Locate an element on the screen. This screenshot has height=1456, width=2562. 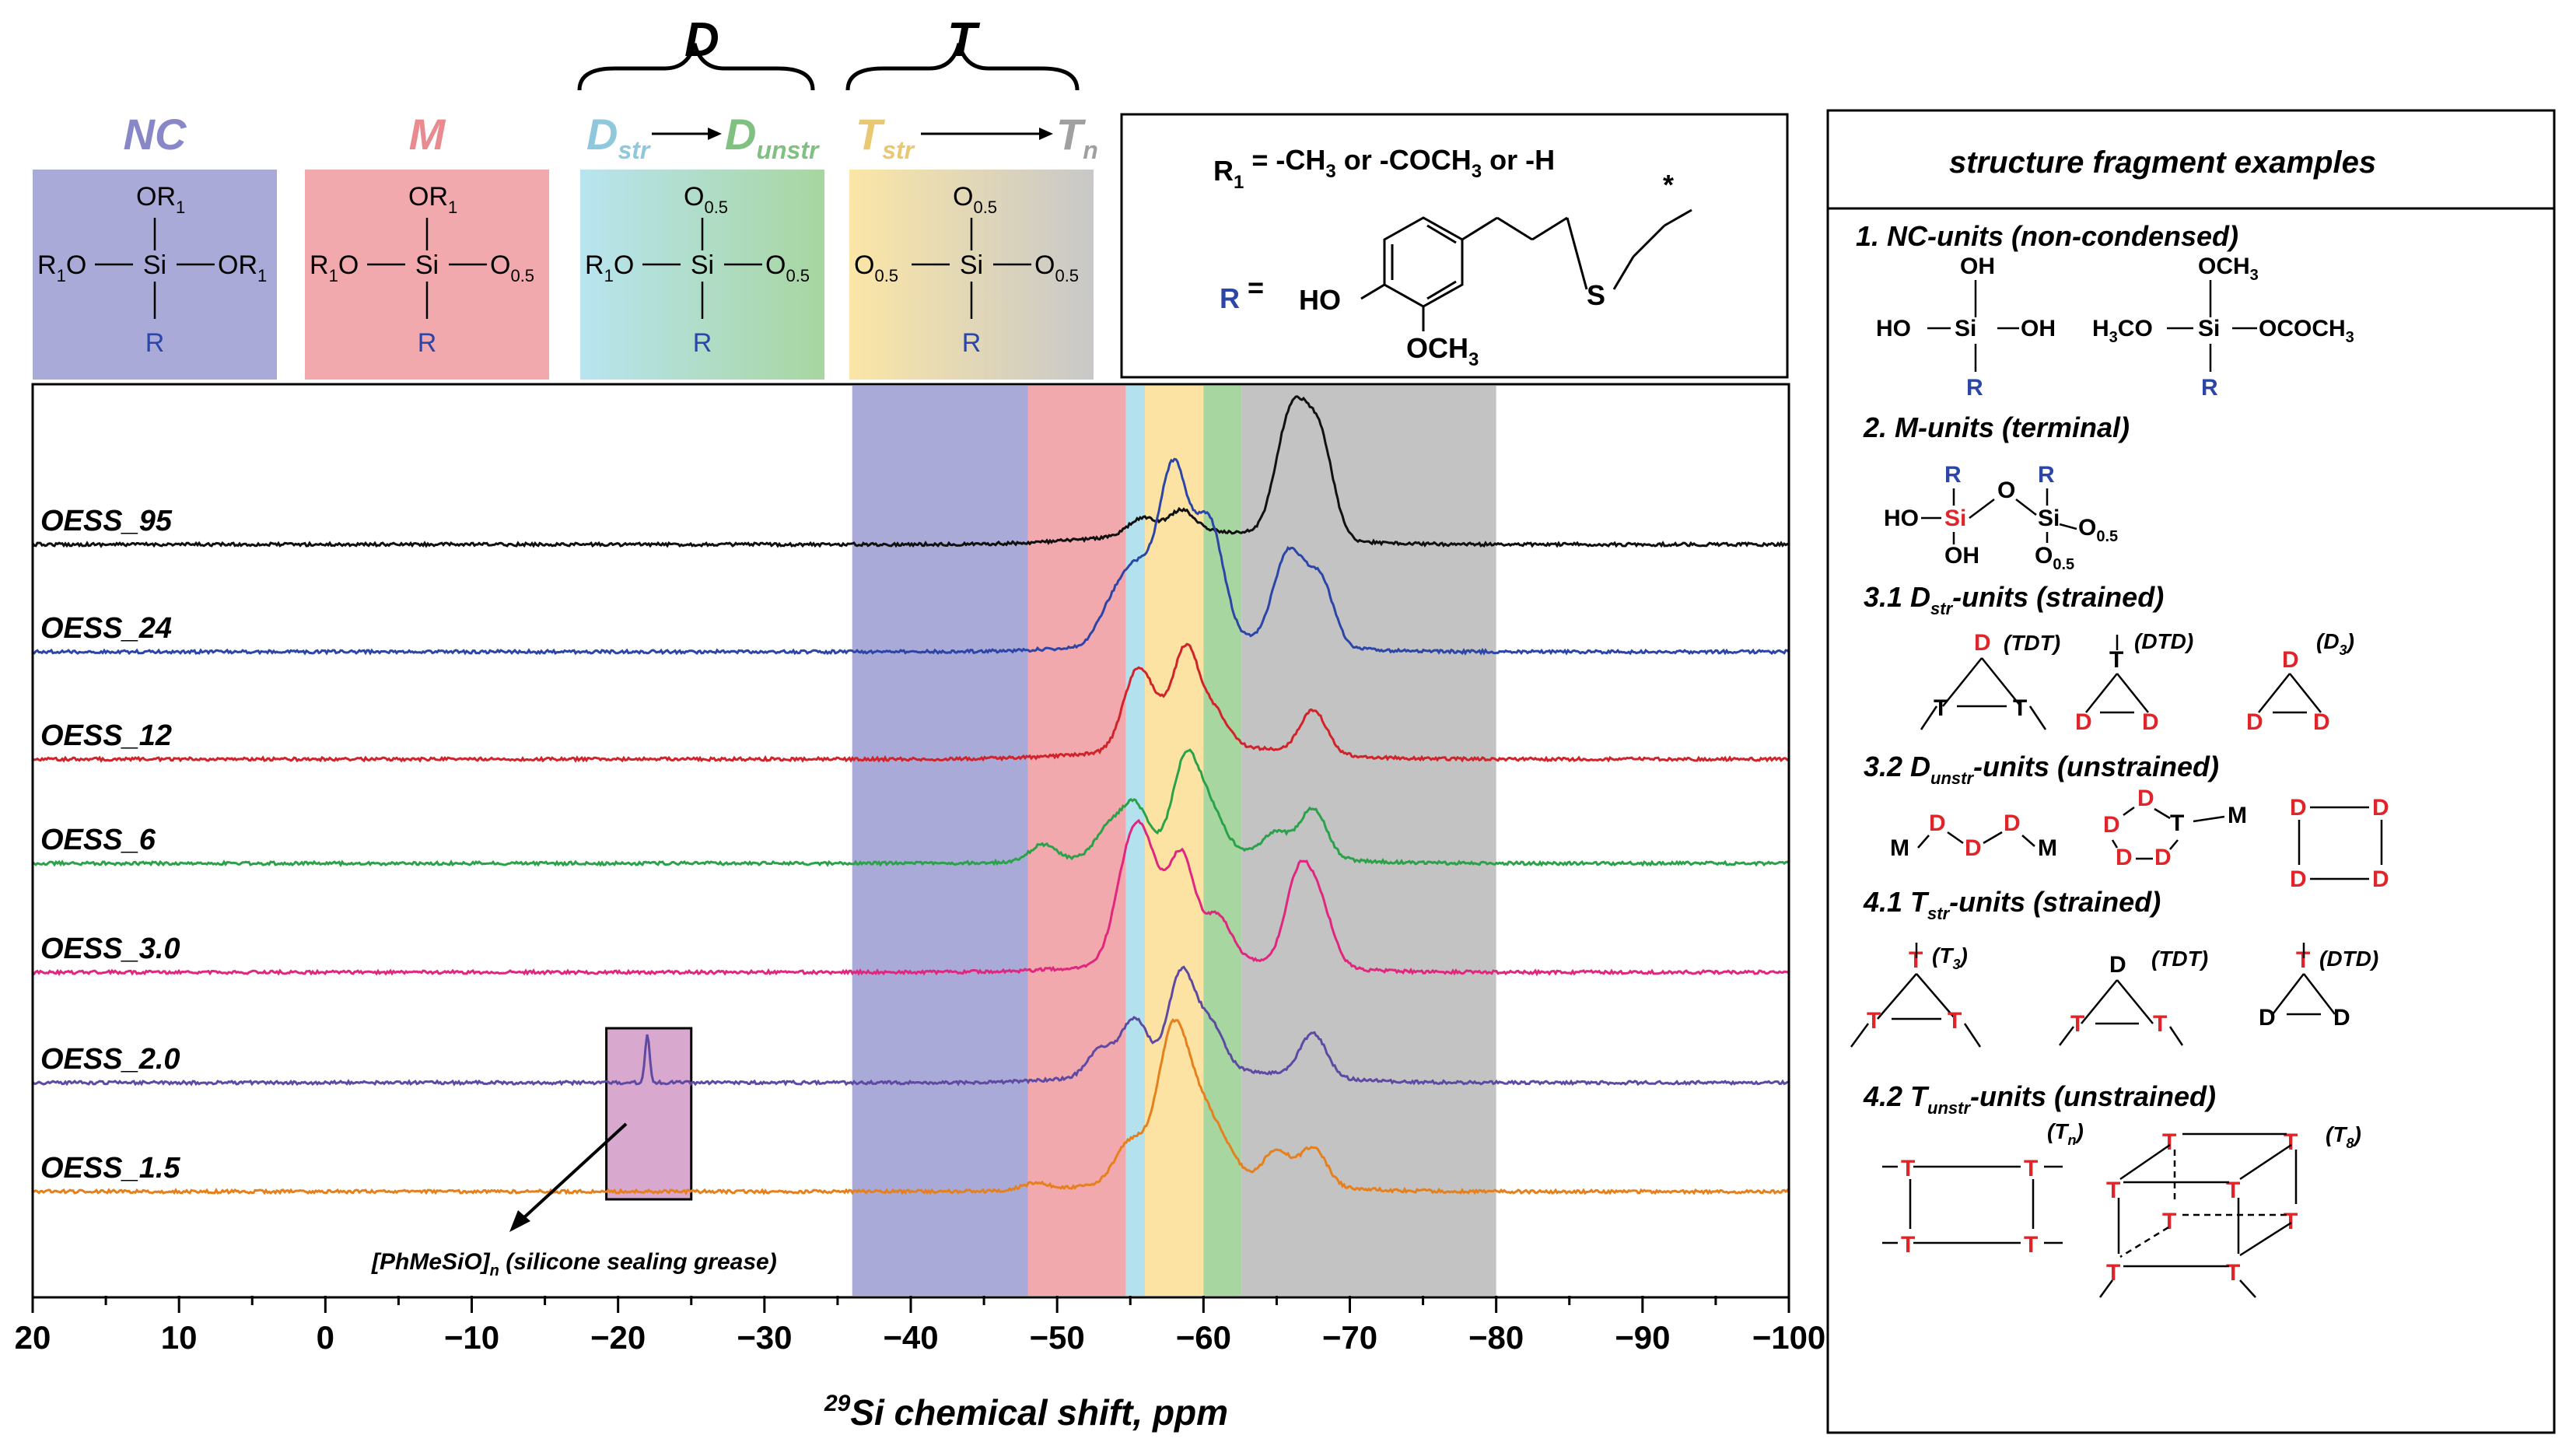
sample-label-OESS_12: OESS_12 is located at coordinates (106, 736).